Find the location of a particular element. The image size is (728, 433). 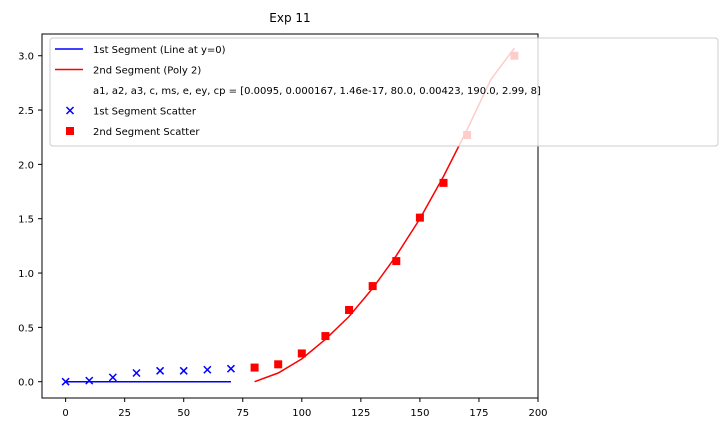

legend-square-swatch is located at coordinates (70, 131).